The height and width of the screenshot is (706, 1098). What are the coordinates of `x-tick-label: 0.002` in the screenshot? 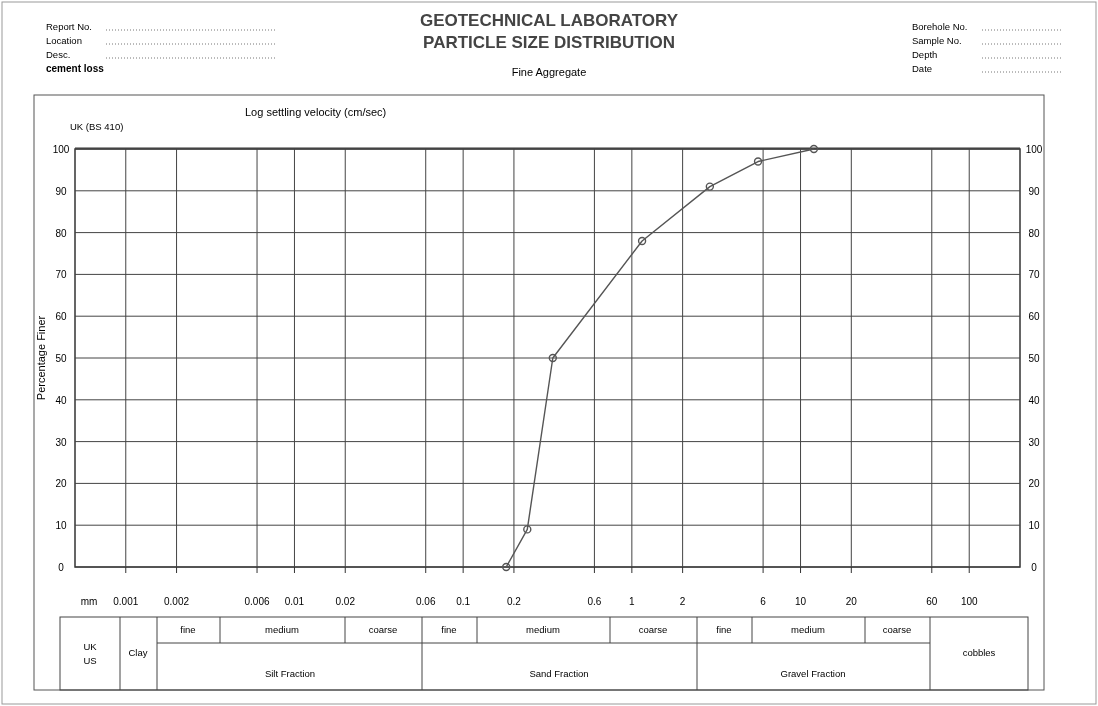 It's located at (177, 601).